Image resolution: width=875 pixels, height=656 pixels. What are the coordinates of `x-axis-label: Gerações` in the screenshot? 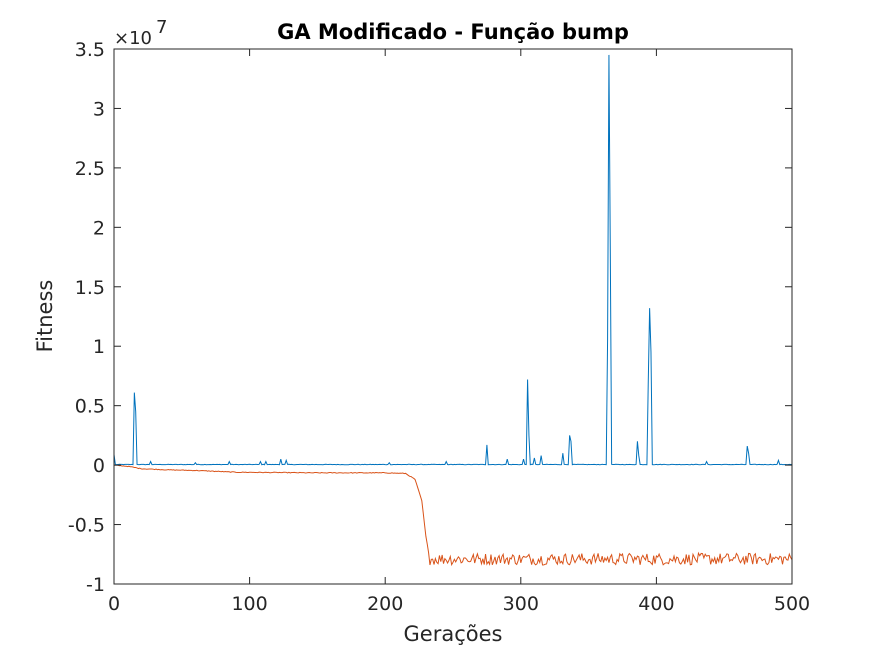 It's located at (453, 634).